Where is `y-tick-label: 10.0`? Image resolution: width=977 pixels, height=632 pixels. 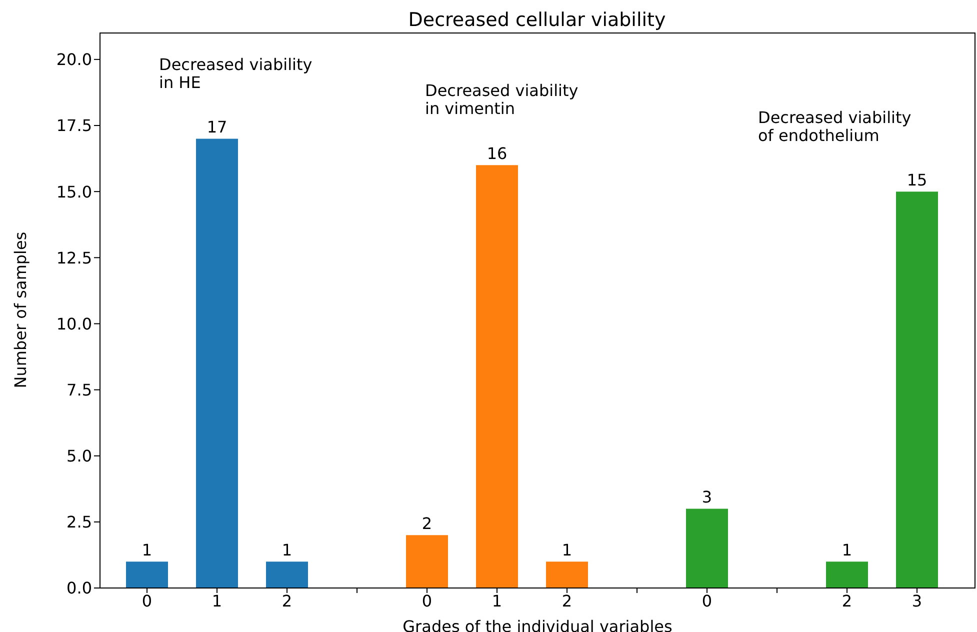 y-tick-label: 10.0 is located at coordinates (74, 324).